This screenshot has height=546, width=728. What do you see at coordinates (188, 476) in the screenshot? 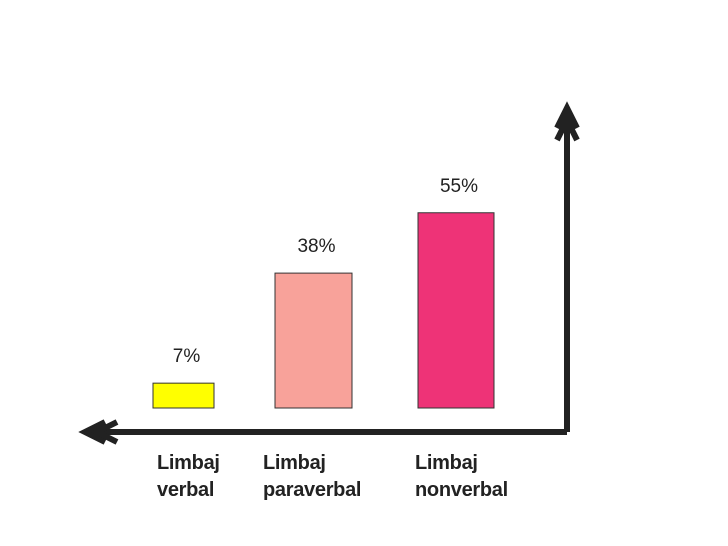
I see `x-tick-label: Limbaj verbal` at bounding box center [188, 476].